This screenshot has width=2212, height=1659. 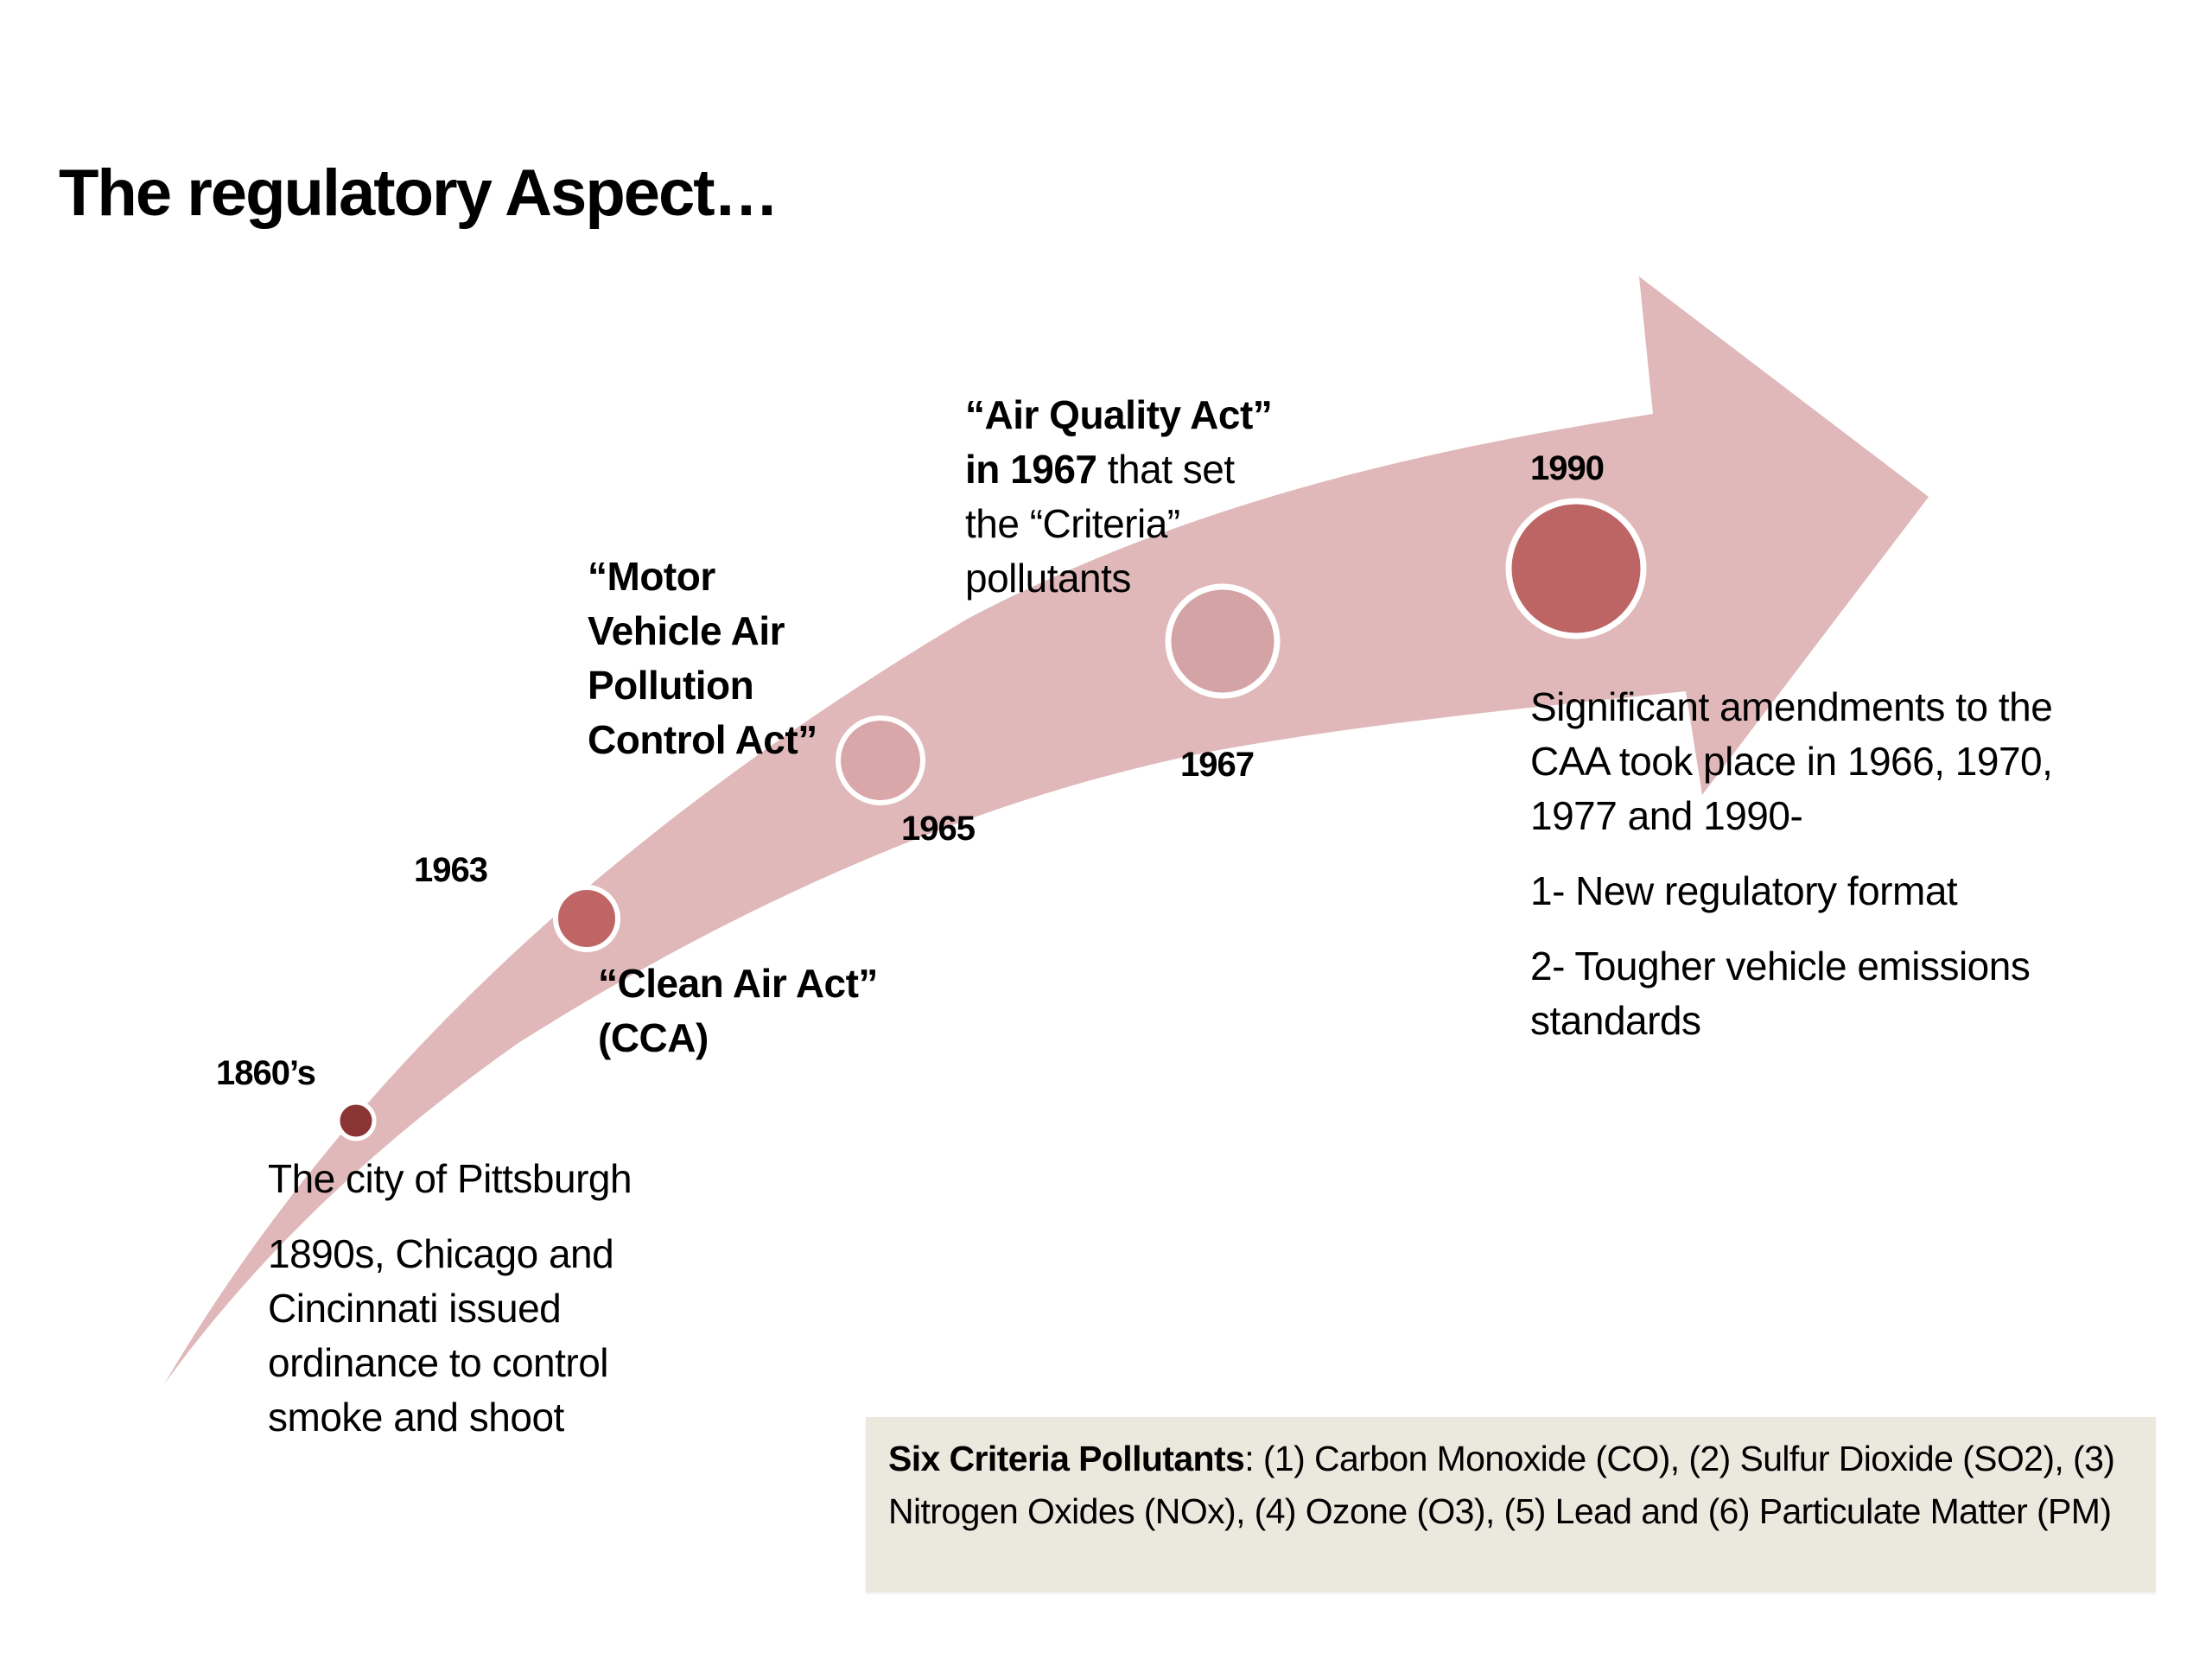 What do you see at coordinates (1217, 765) in the screenshot?
I see `year-label-1967: 1967` at bounding box center [1217, 765].